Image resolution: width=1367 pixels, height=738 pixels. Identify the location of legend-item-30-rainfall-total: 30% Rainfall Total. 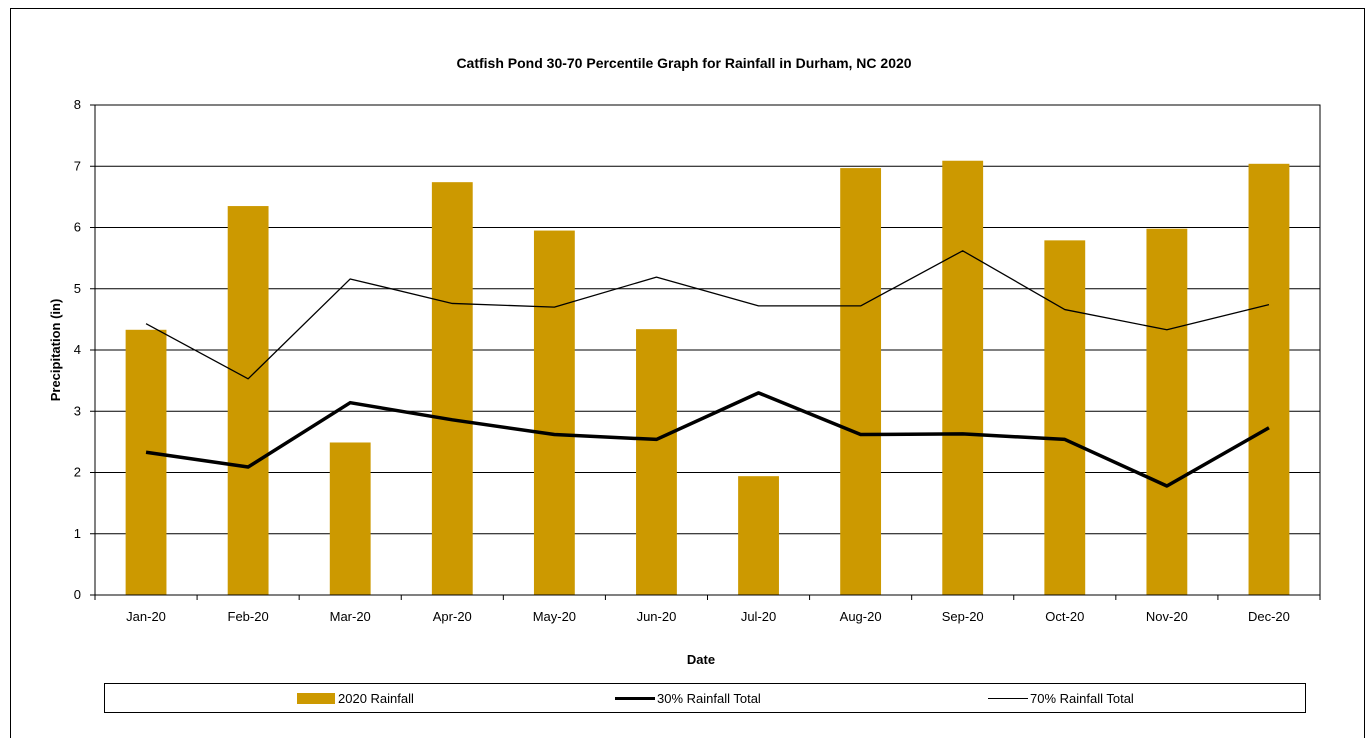
(688, 698).